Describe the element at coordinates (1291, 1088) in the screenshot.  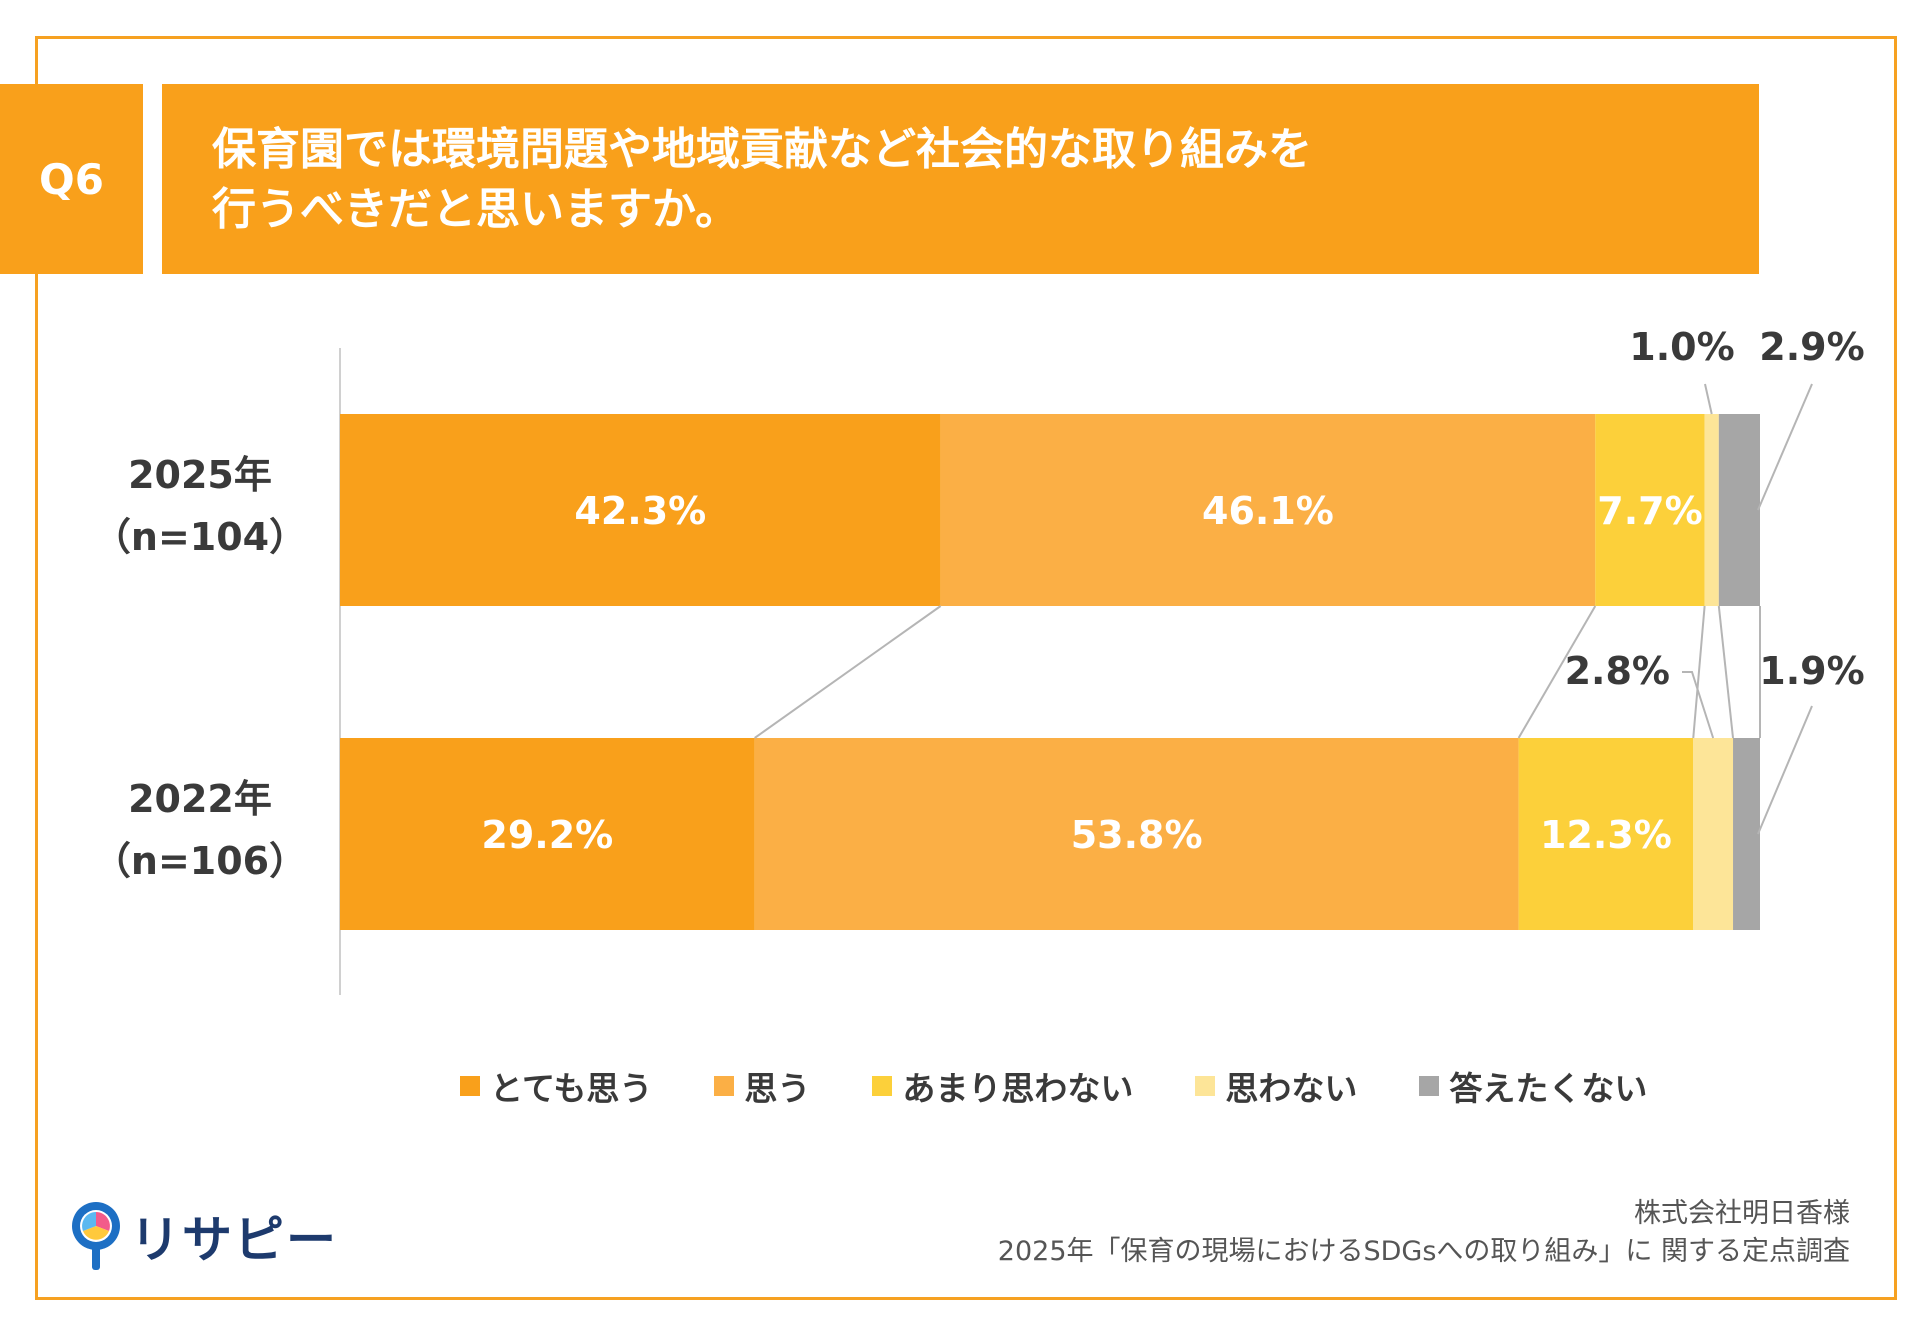
I see `legend-label-3: 思わない` at that location.